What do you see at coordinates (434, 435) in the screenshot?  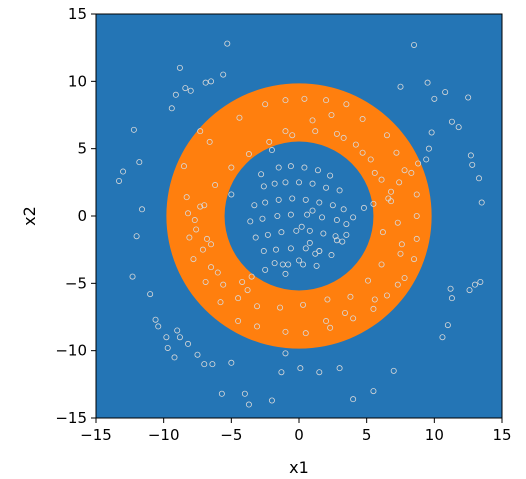 I see `x-tick-label: 10` at bounding box center [434, 435].